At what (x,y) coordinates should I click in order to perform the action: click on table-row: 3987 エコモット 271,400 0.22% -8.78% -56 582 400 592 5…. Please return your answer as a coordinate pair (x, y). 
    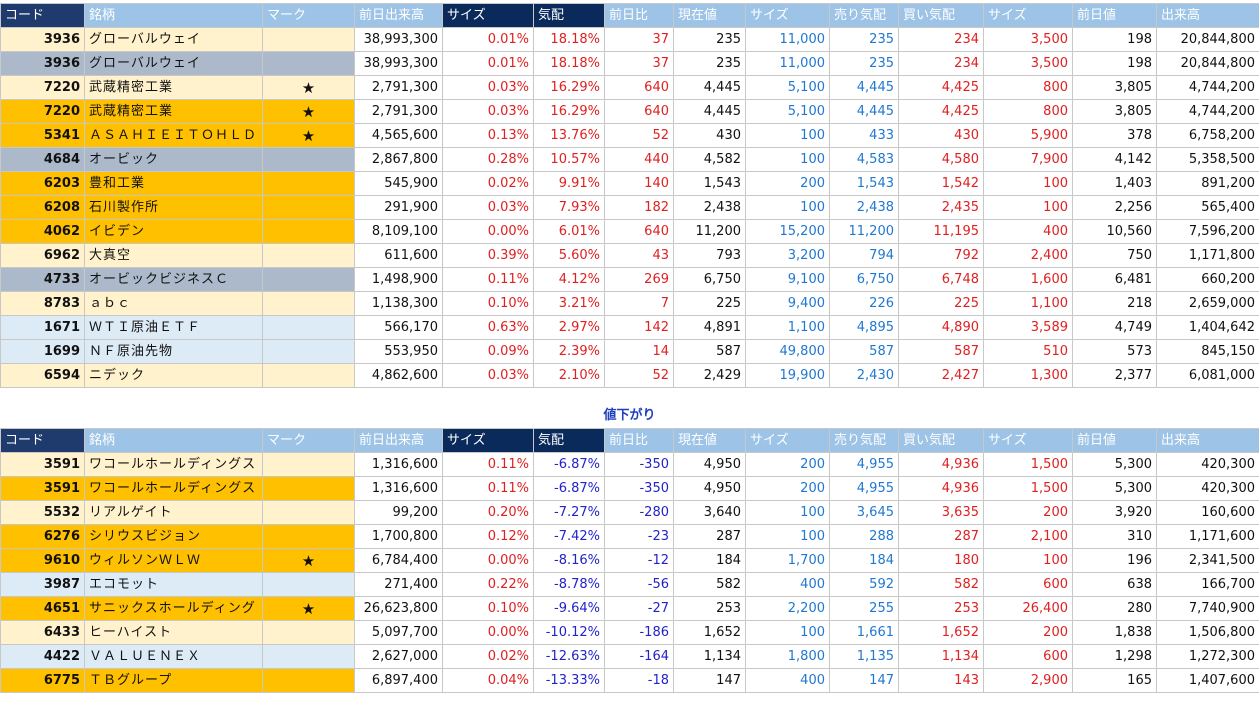
    Looking at the image, I should click on (629, 584).